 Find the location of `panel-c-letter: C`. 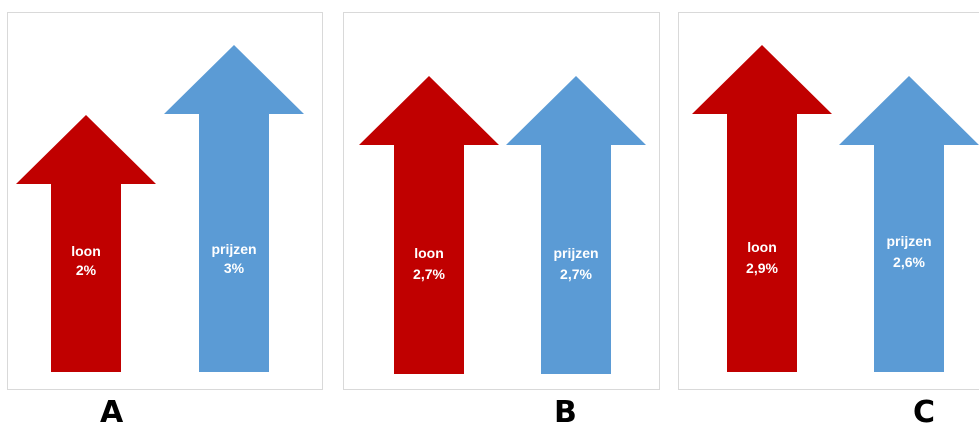

panel-c-letter: C is located at coordinates (924, 412).